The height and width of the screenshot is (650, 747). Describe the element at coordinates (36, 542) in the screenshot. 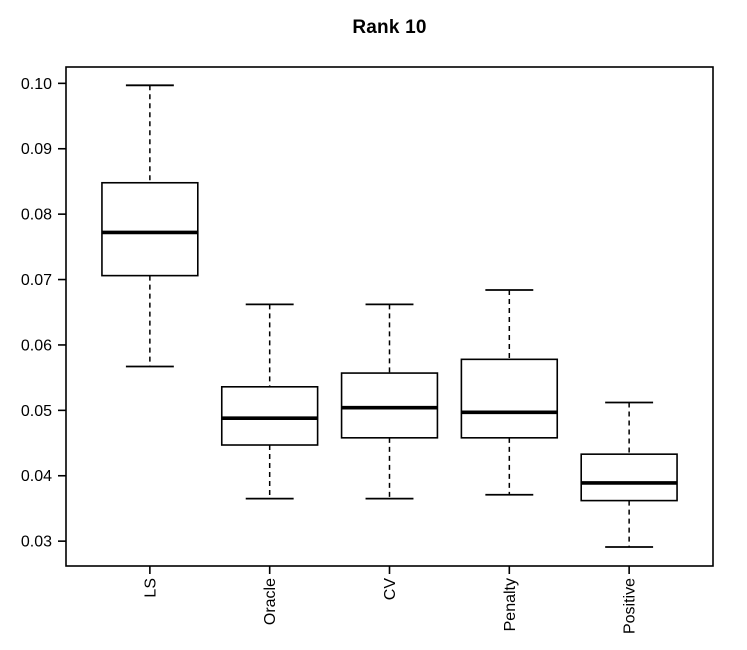

I see `y-tick-label: 0.03` at that location.